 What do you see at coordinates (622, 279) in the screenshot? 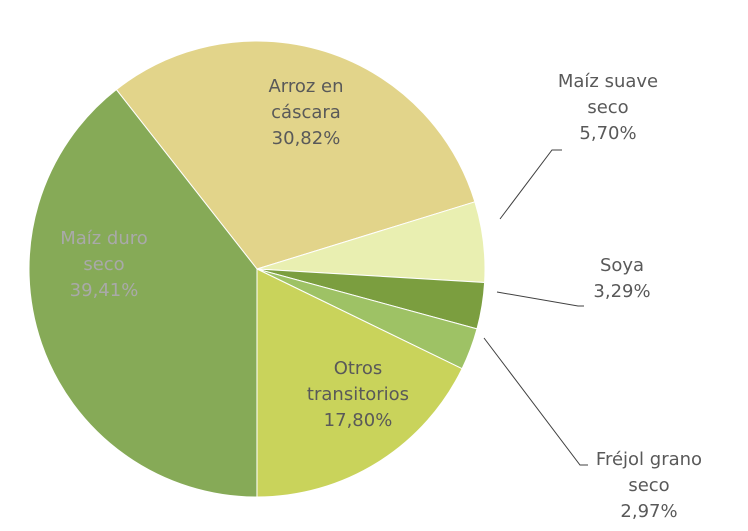
I see `slice-label: Soya 3,29%` at bounding box center [622, 279].